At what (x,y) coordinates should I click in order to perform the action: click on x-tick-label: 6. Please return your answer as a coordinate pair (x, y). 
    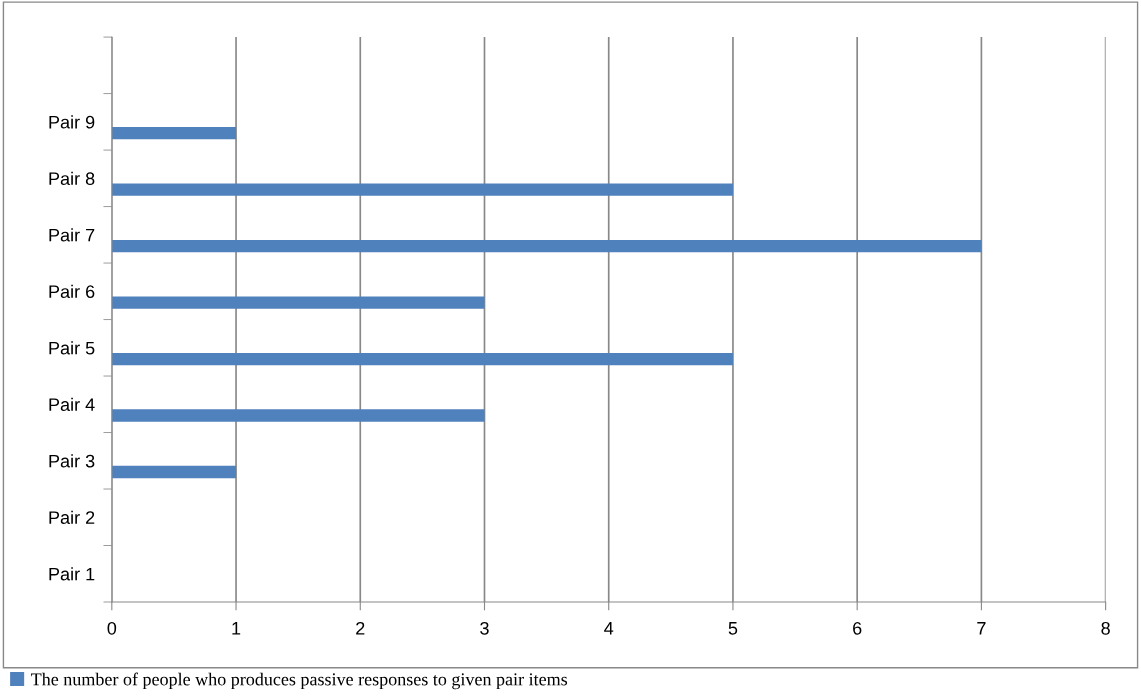
    Looking at the image, I should click on (857, 628).